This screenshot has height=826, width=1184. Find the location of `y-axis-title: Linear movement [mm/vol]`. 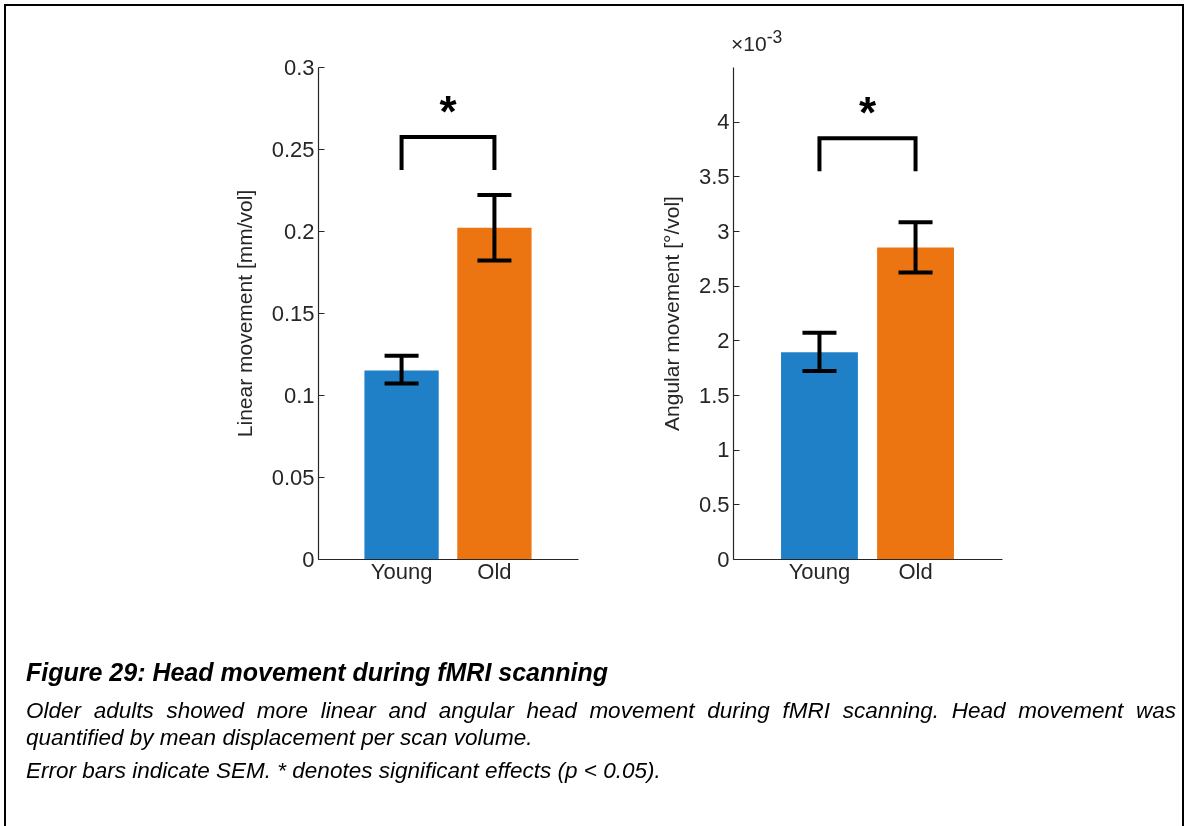

y-axis-title: Linear movement [mm/vol] is located at coordinates (244, 313).